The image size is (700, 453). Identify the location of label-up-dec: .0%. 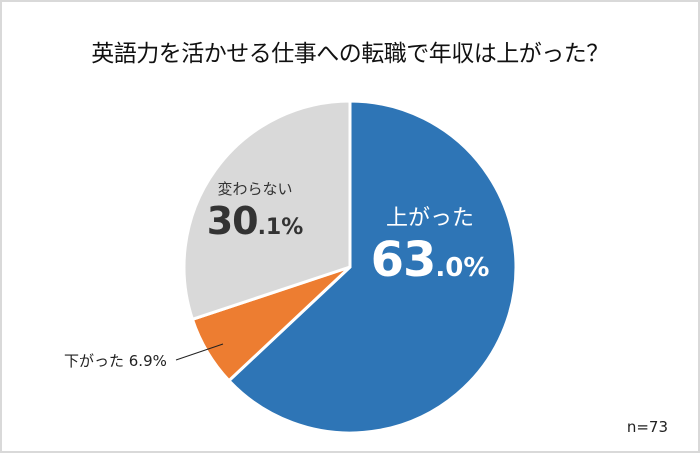
(462, 268).